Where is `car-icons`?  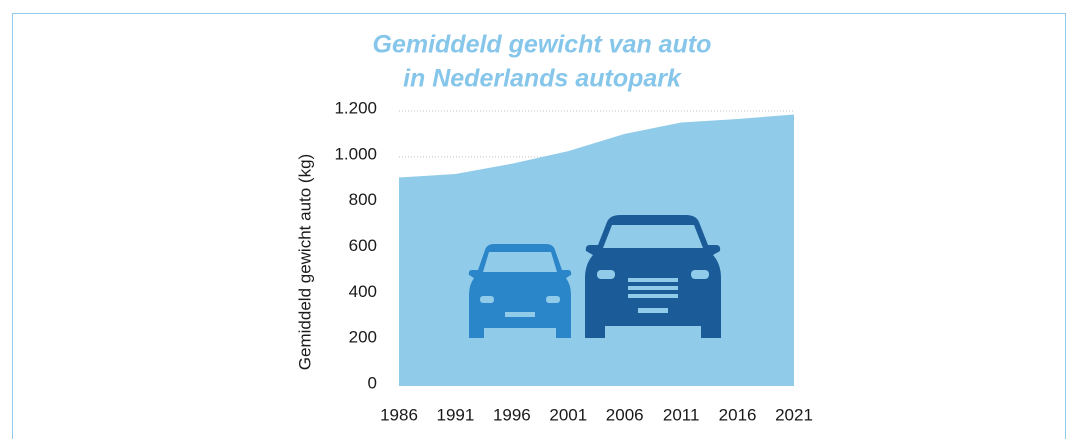 car-icons is located at coordinates (594, 276).